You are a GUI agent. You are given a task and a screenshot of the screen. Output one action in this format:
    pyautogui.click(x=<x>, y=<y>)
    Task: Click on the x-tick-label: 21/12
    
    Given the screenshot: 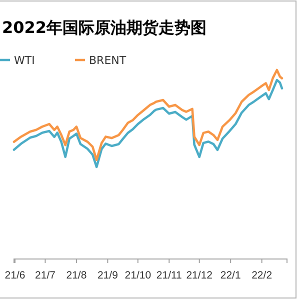 What is the action you would take?
    pyautogui.click(x=199, y=276)
    